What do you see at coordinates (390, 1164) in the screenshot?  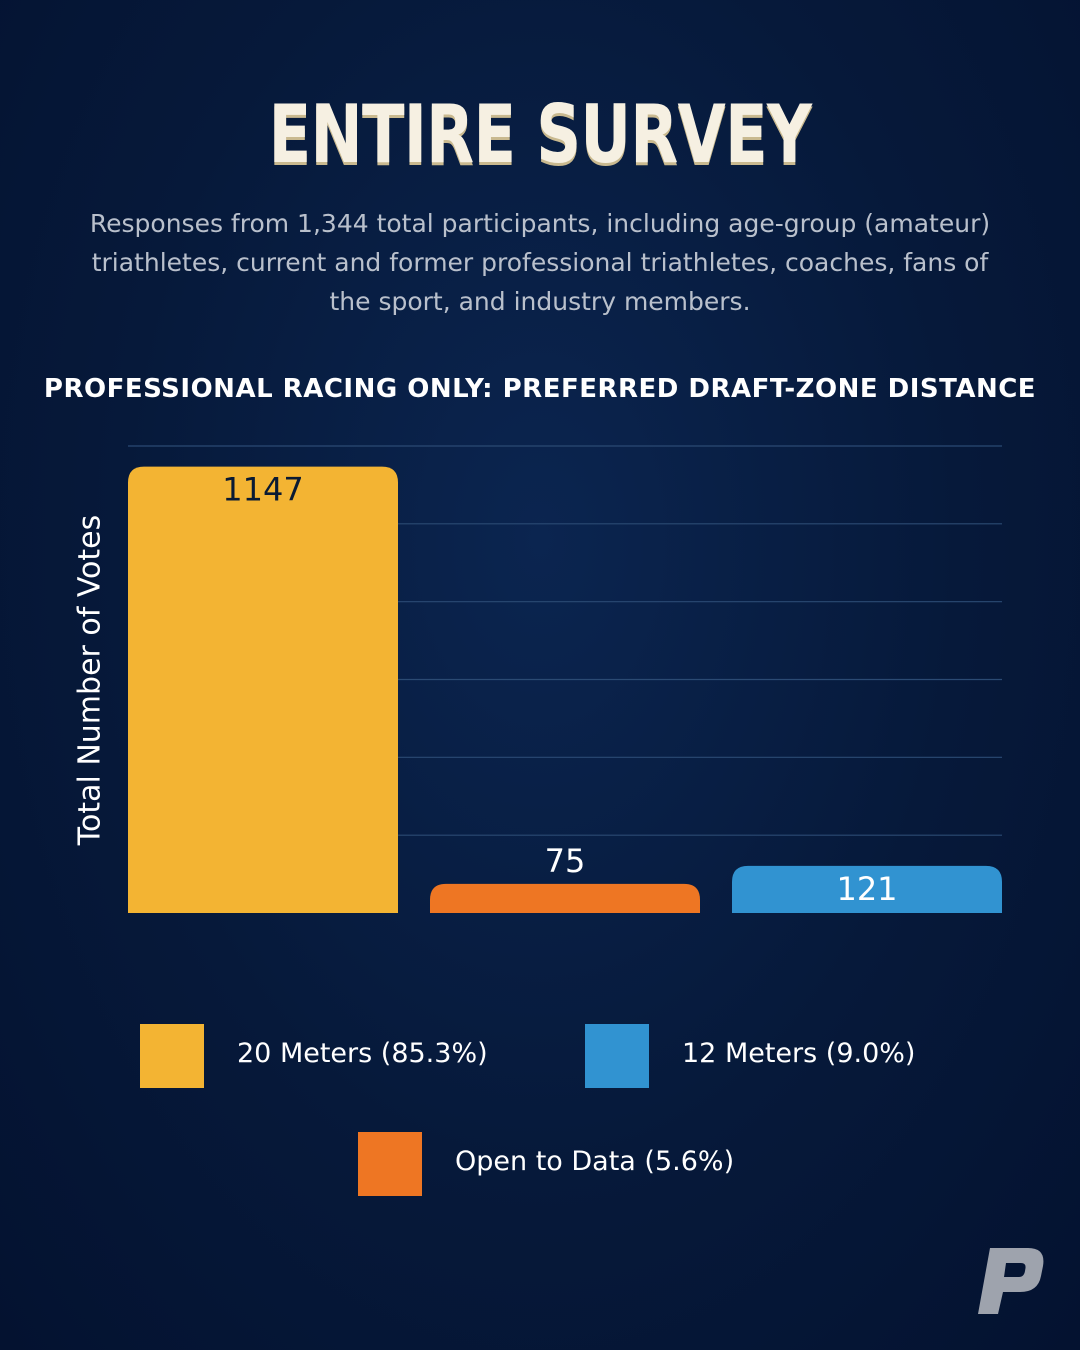 I see `legend-swatch-open-to-data` at bounding box center [390, 1164].